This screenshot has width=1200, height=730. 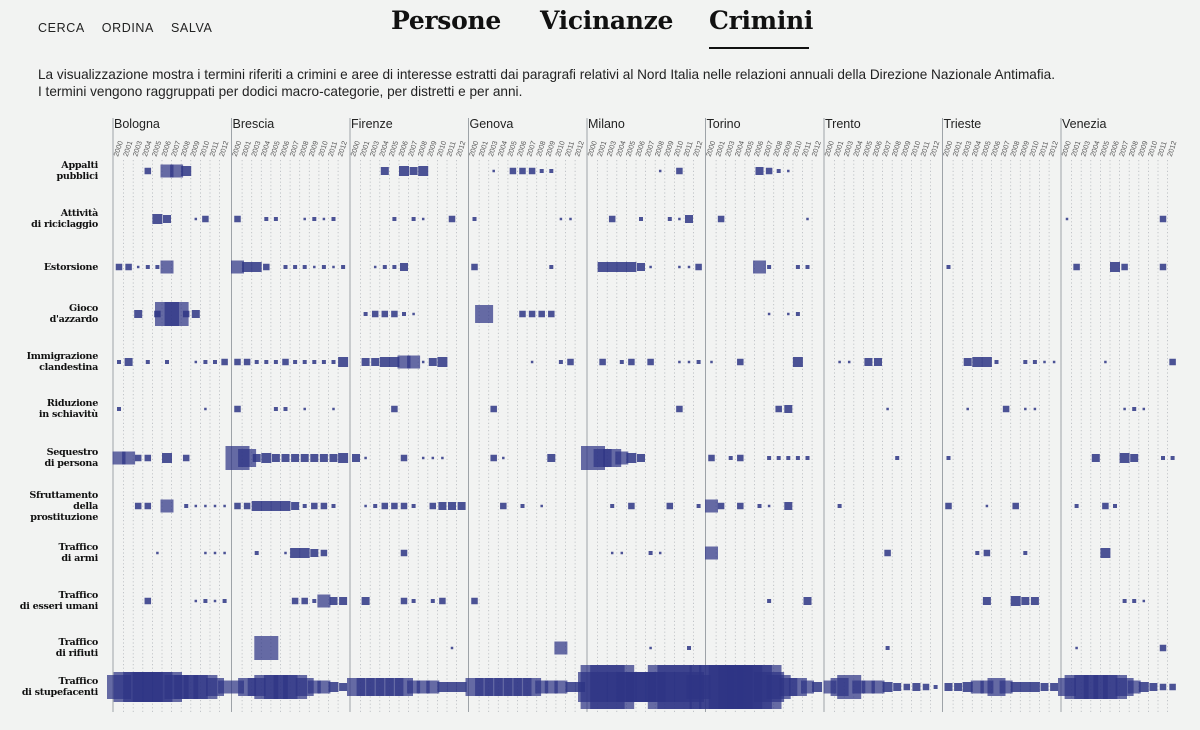 I want to click on category-label-line: Appalti, so click(x=79, y=165).